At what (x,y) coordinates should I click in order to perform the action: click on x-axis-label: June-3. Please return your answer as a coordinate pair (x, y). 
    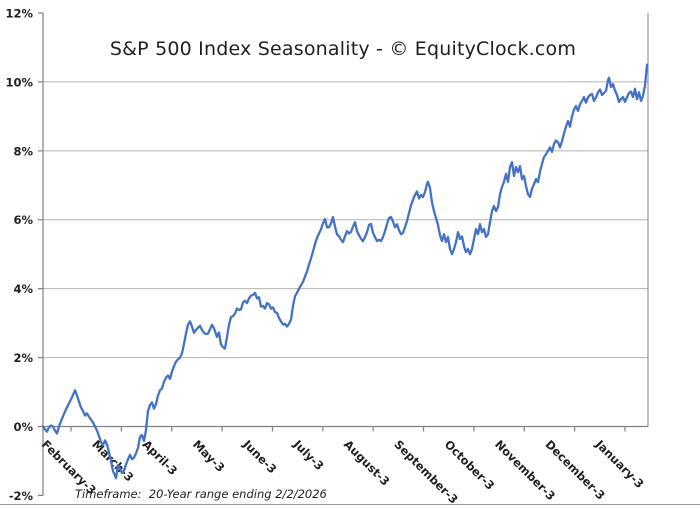
    Looking at the image, I should click on (260, 457).